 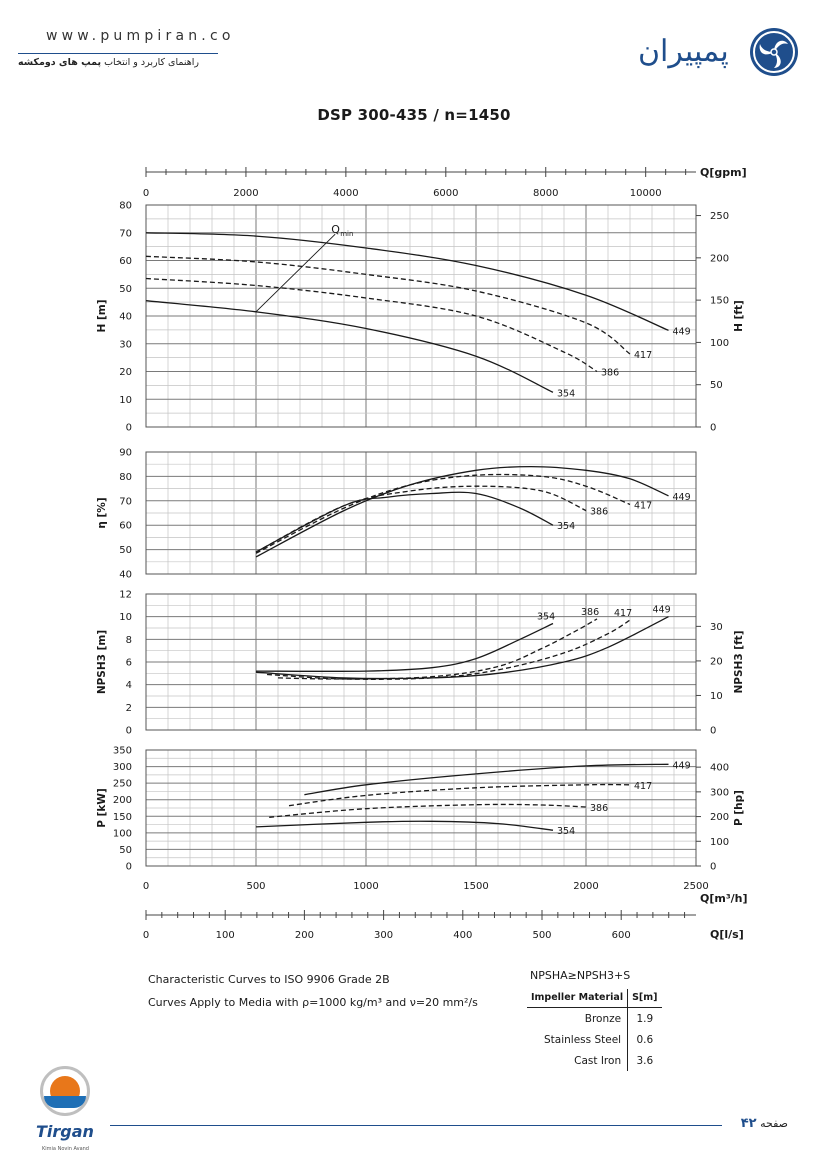 What do you see at coordinates (146, 193) in the screenshot?
I see `gpm-tick-label: 0` at bounding box center [146, 193].